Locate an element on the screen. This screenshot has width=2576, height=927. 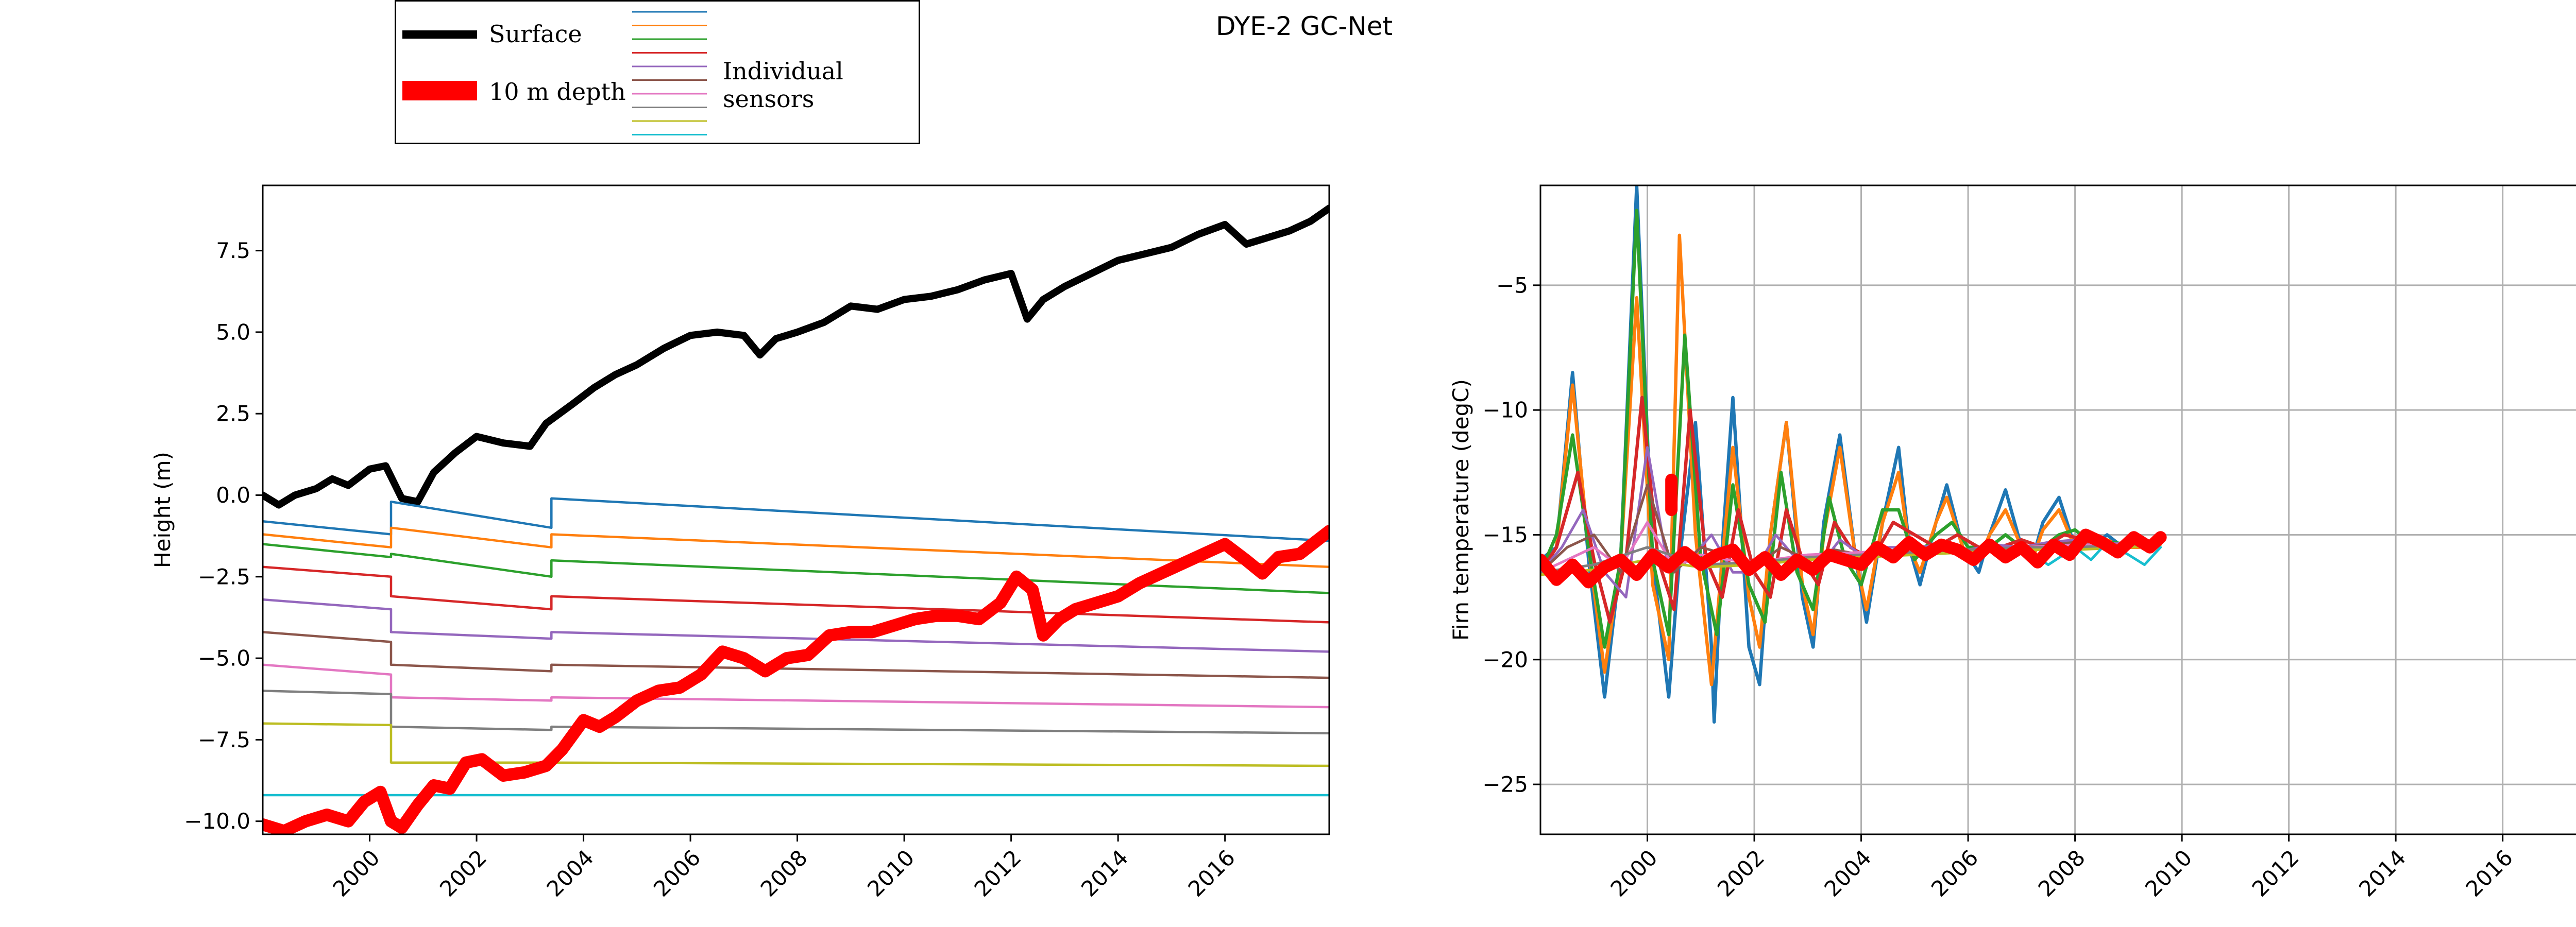
legend-sensors-label: Individual sensors is located at coordinates (783, 85).